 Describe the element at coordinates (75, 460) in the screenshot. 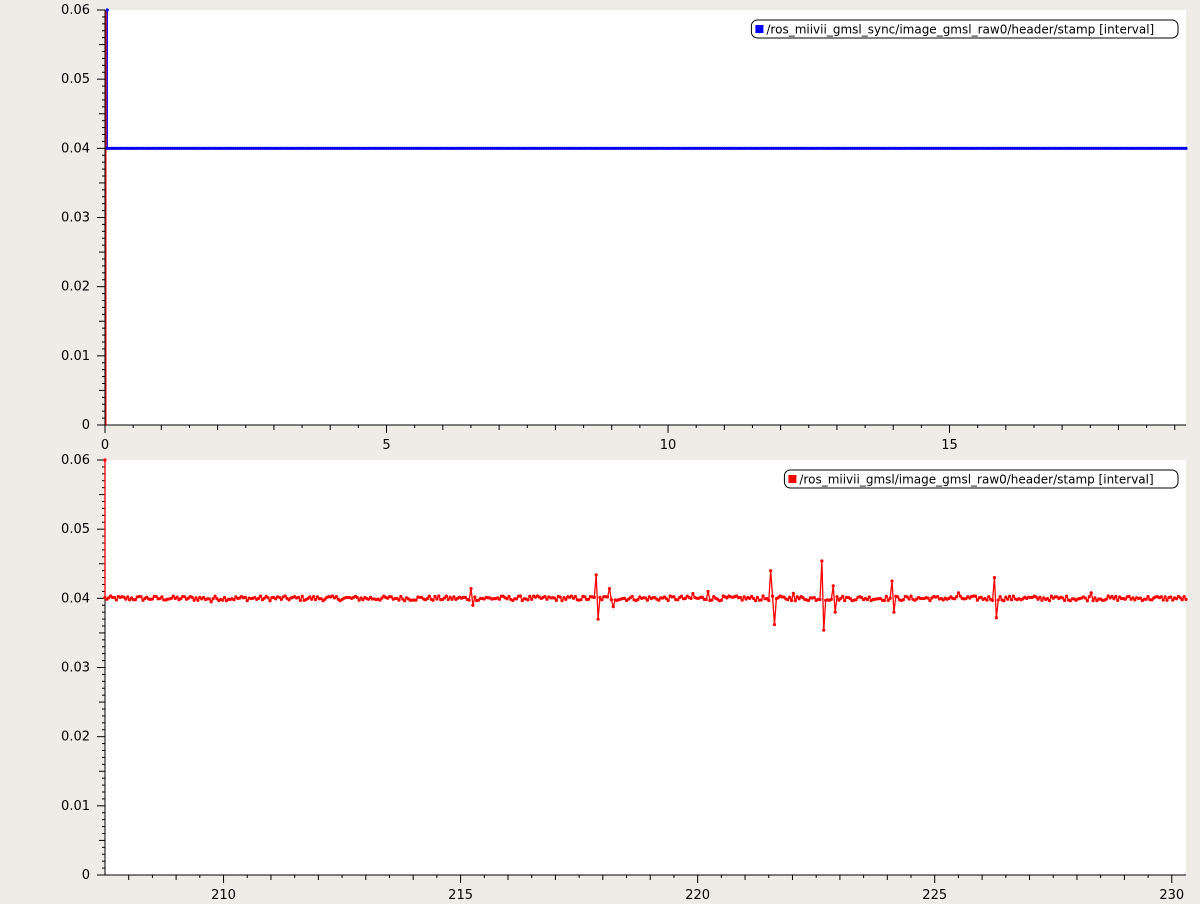

I see `y-tick-label: 0.06` at that location.